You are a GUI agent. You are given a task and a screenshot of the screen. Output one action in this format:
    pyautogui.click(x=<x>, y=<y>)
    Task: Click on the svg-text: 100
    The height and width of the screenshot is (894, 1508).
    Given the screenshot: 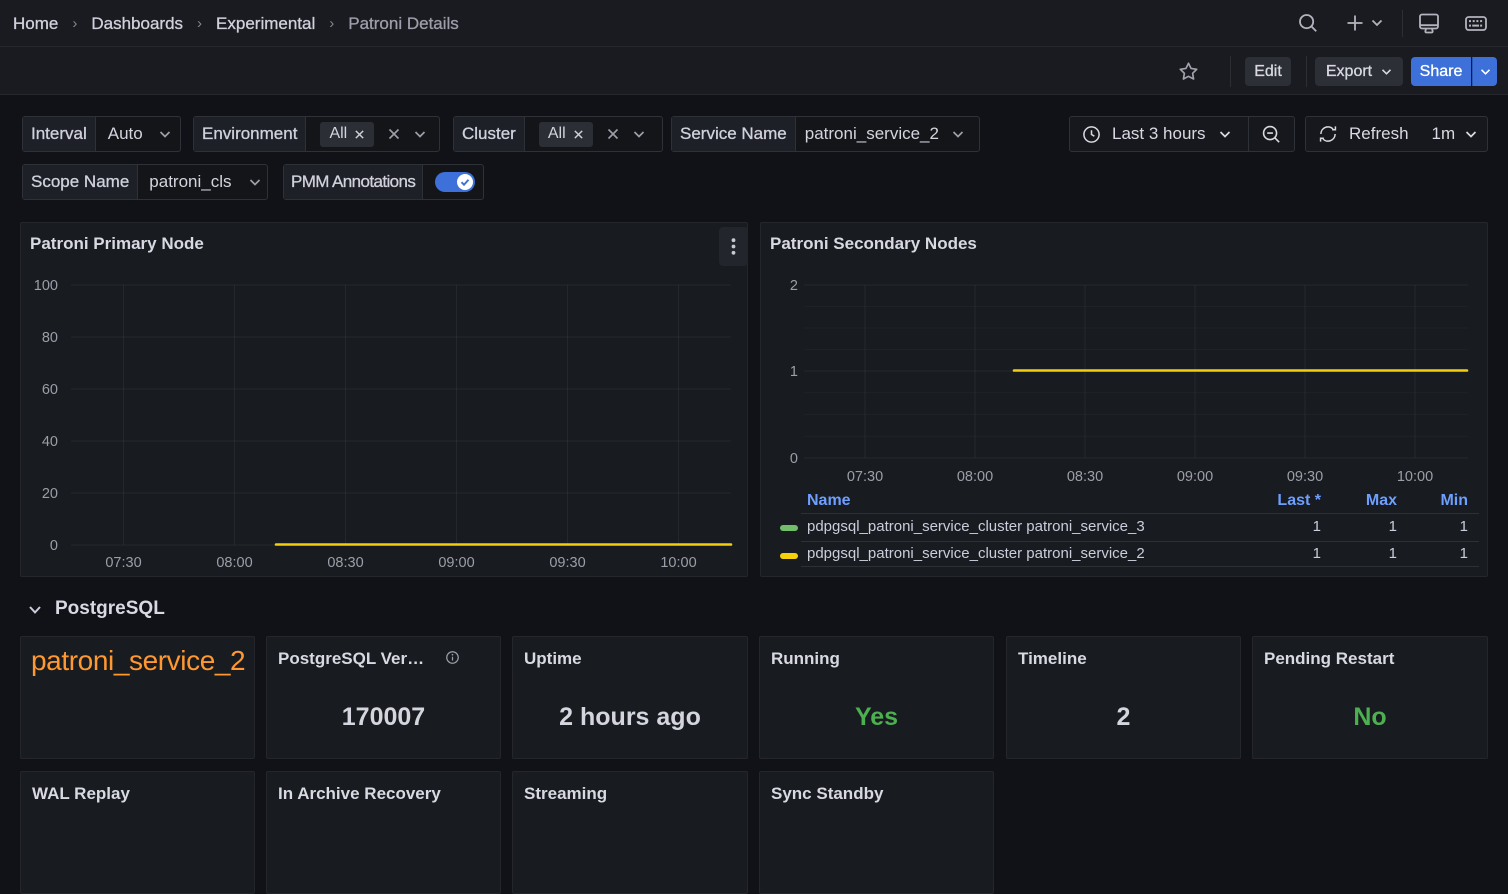 What is the action you would take?
    pyautogui.click(x=46, y=286)
    